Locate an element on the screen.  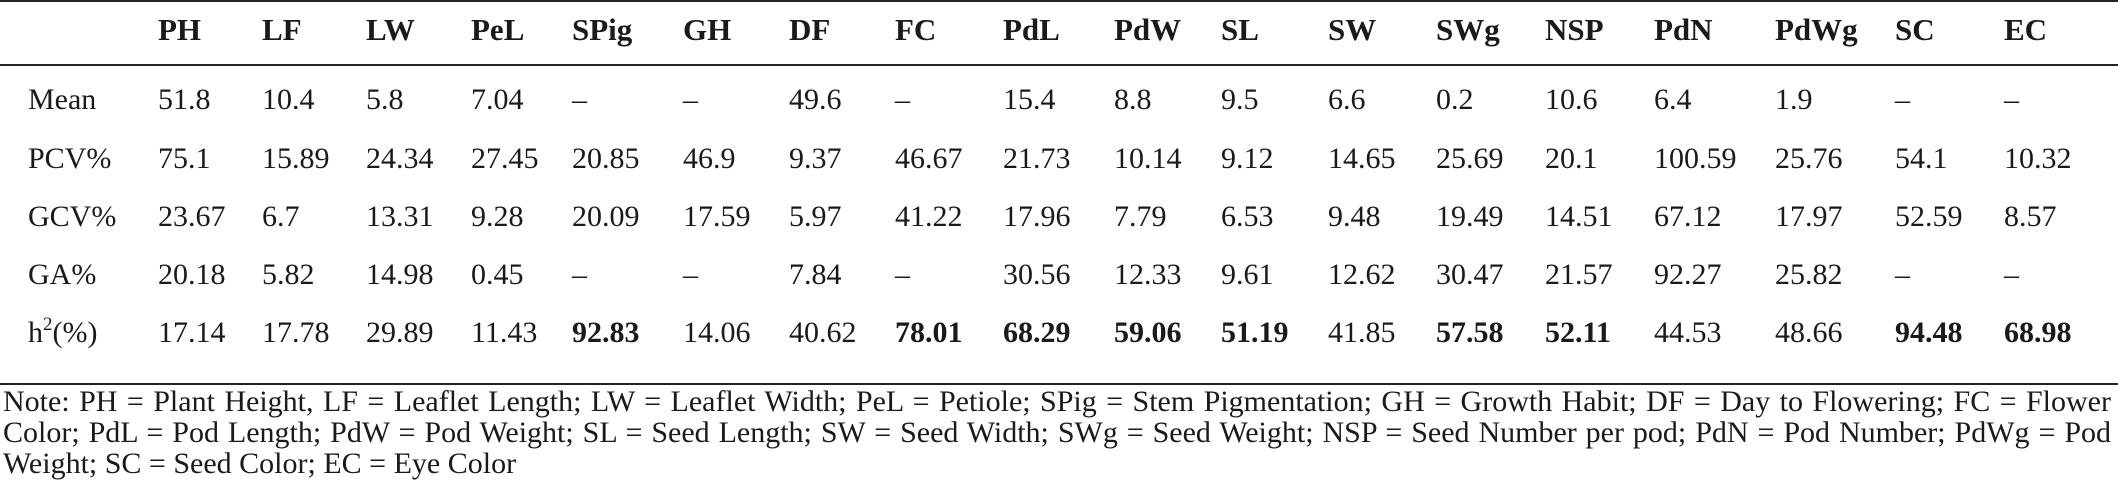
table-cell: 5.82 is located at coordinates (288, 274).